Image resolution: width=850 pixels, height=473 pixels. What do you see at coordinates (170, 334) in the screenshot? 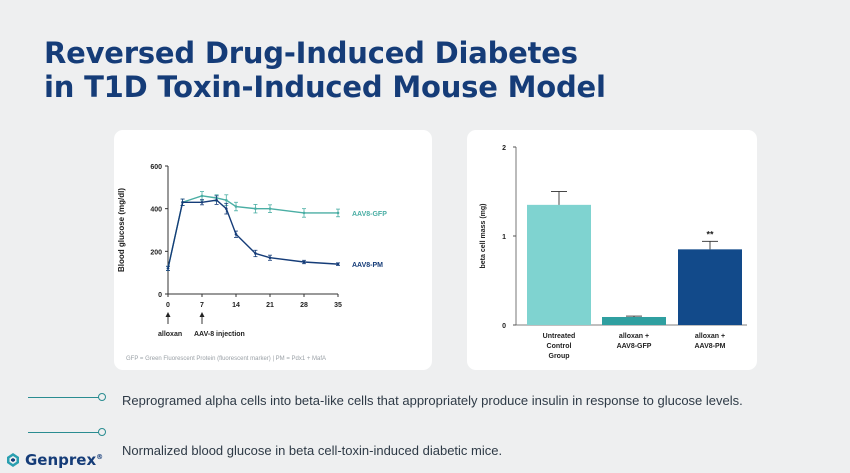
I see `annotation-label: alloxan` at bounding box center [170, 334].